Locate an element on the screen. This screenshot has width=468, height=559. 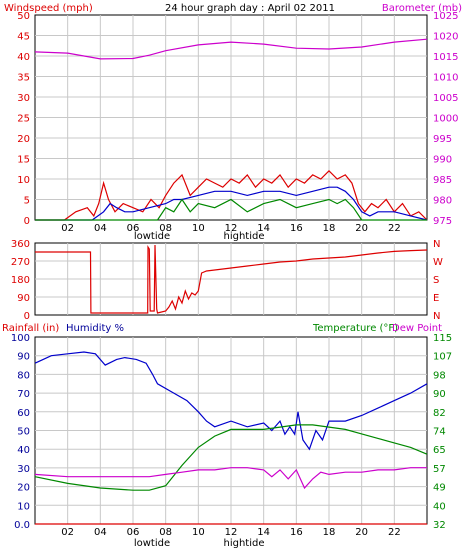
temperature-ticks: 32 40 49 57 65 74 82 90 98 107 115 is located at coordinates (442, 432).